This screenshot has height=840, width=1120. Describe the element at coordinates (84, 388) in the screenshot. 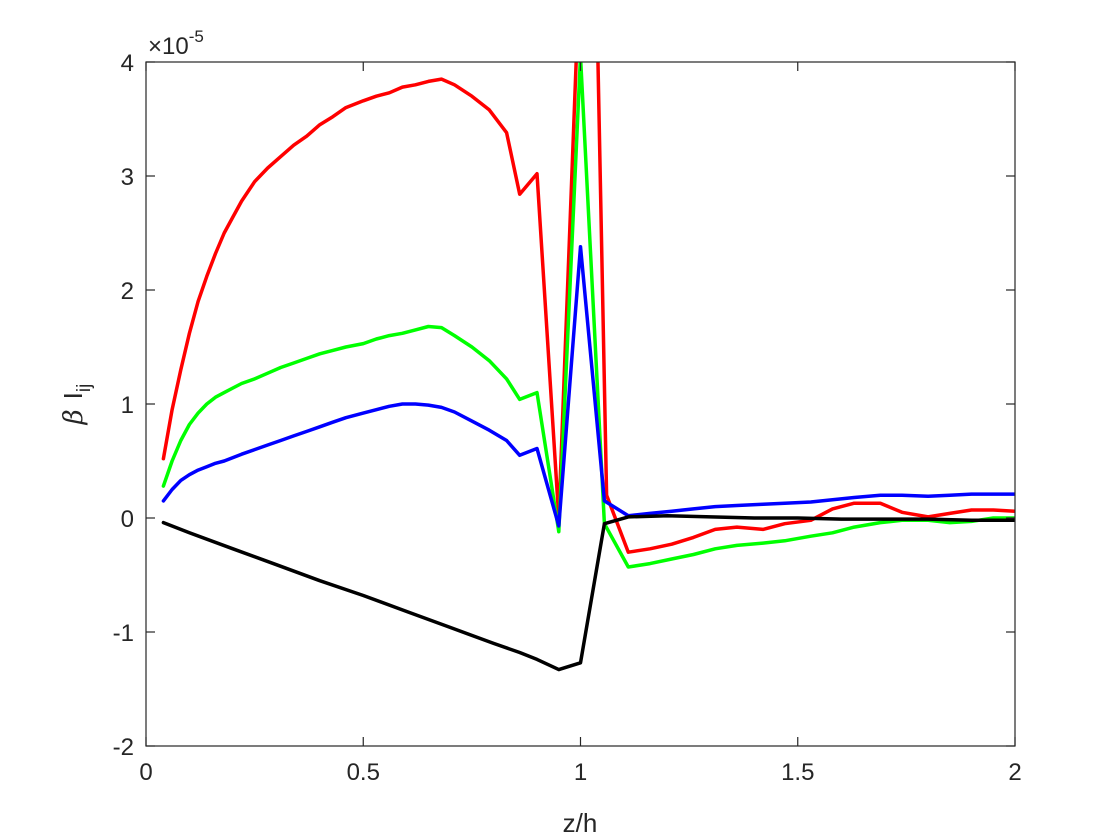

I see `y-axis-label-sub: ij` at that location.